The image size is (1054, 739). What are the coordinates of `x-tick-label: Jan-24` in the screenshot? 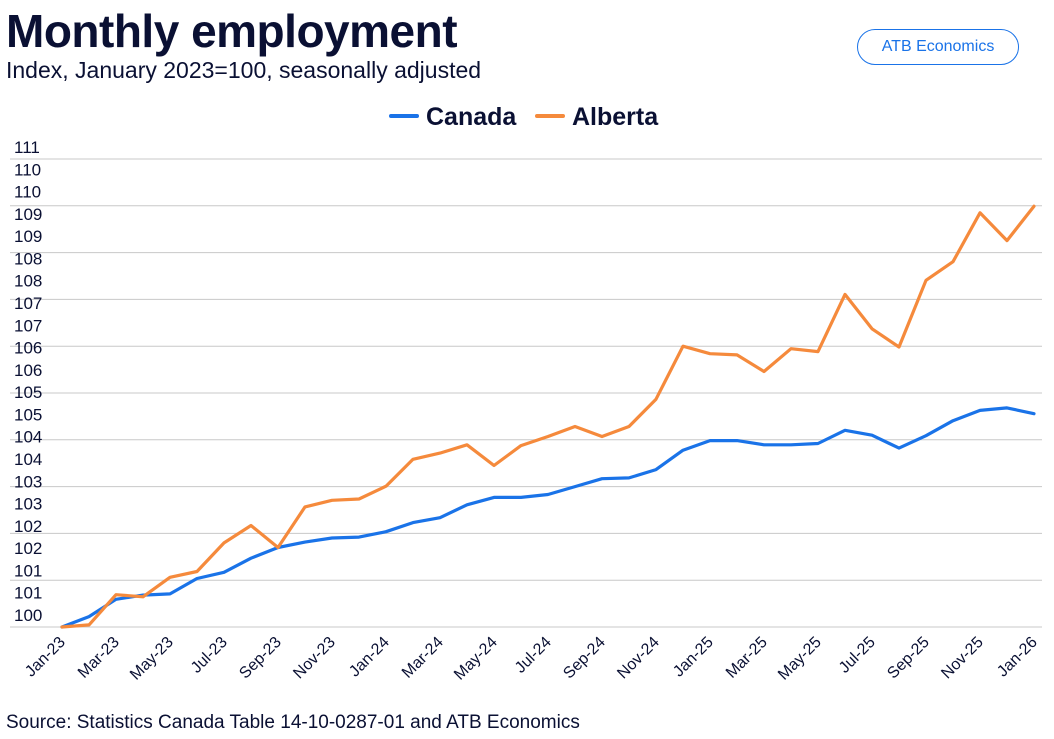 It's located at (369, 657).